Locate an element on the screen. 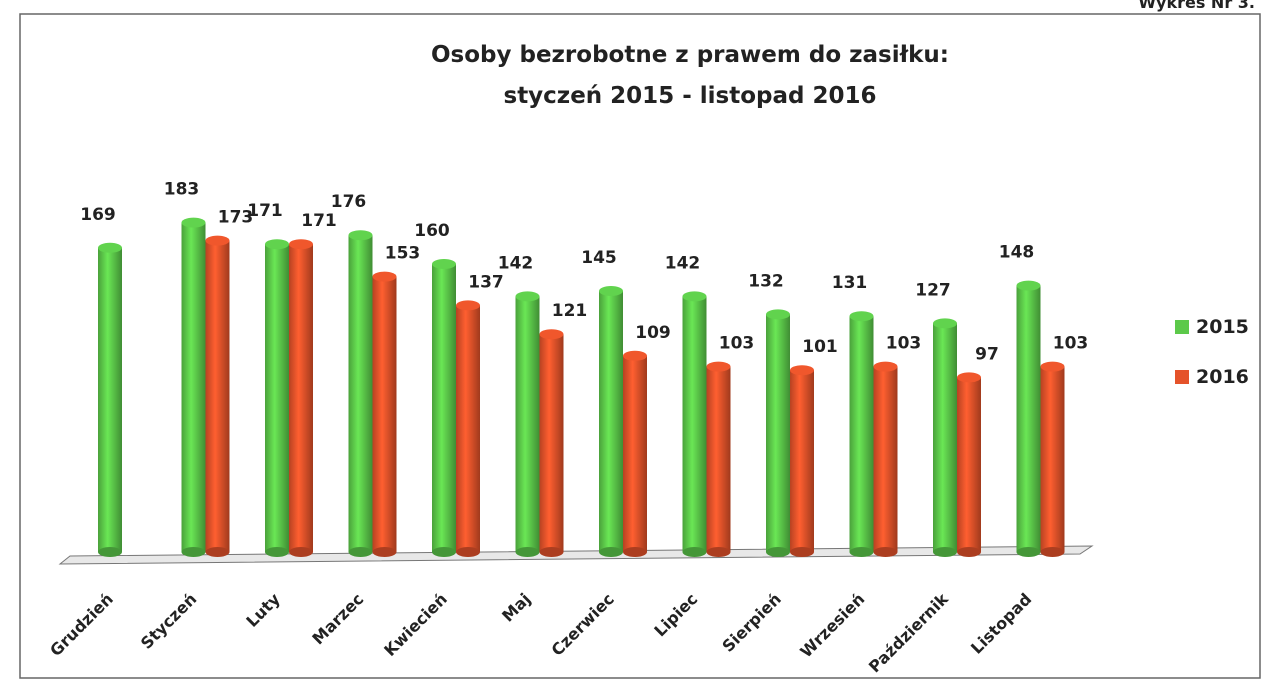 This screenshot has height=681, width=1263. chart-title: styczeń 2015 - listopad 2016 is located at coordinates (690, 96).